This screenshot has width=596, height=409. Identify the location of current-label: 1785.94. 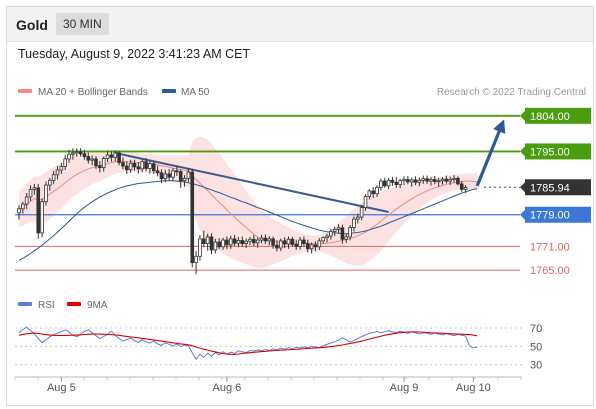
(550, 188).